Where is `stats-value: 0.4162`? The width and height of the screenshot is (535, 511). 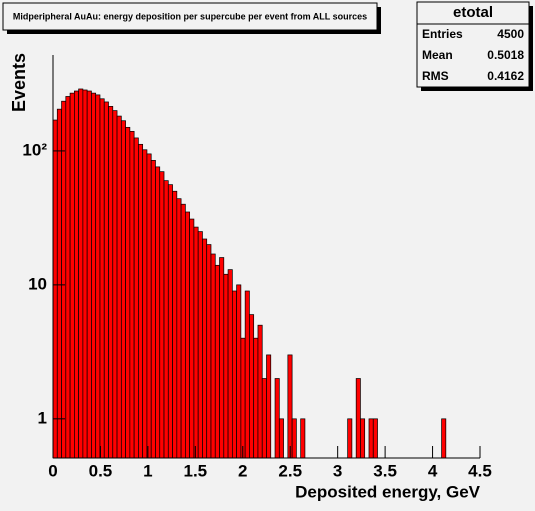
stats-value: 0.4162 is located at coordinates (505, 76).